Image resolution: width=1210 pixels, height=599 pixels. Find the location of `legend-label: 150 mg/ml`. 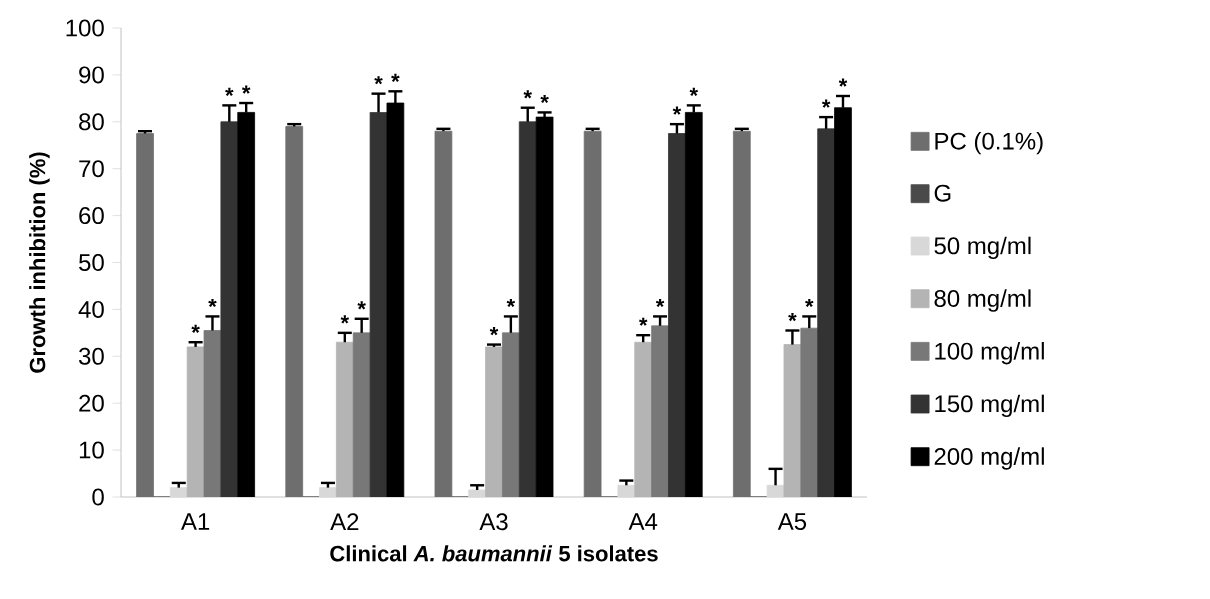

legend-label: 150 mg/ml is located at coordinates (989, 406).